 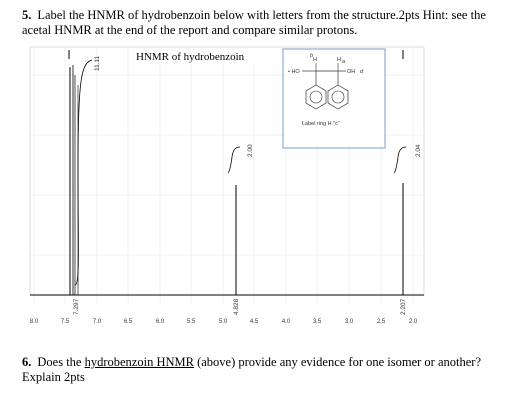 What do you see at coordinates (362, 72) in the screenshot?
I see `hydroxyl-right-letter: d` at bounding box center [362, 72].